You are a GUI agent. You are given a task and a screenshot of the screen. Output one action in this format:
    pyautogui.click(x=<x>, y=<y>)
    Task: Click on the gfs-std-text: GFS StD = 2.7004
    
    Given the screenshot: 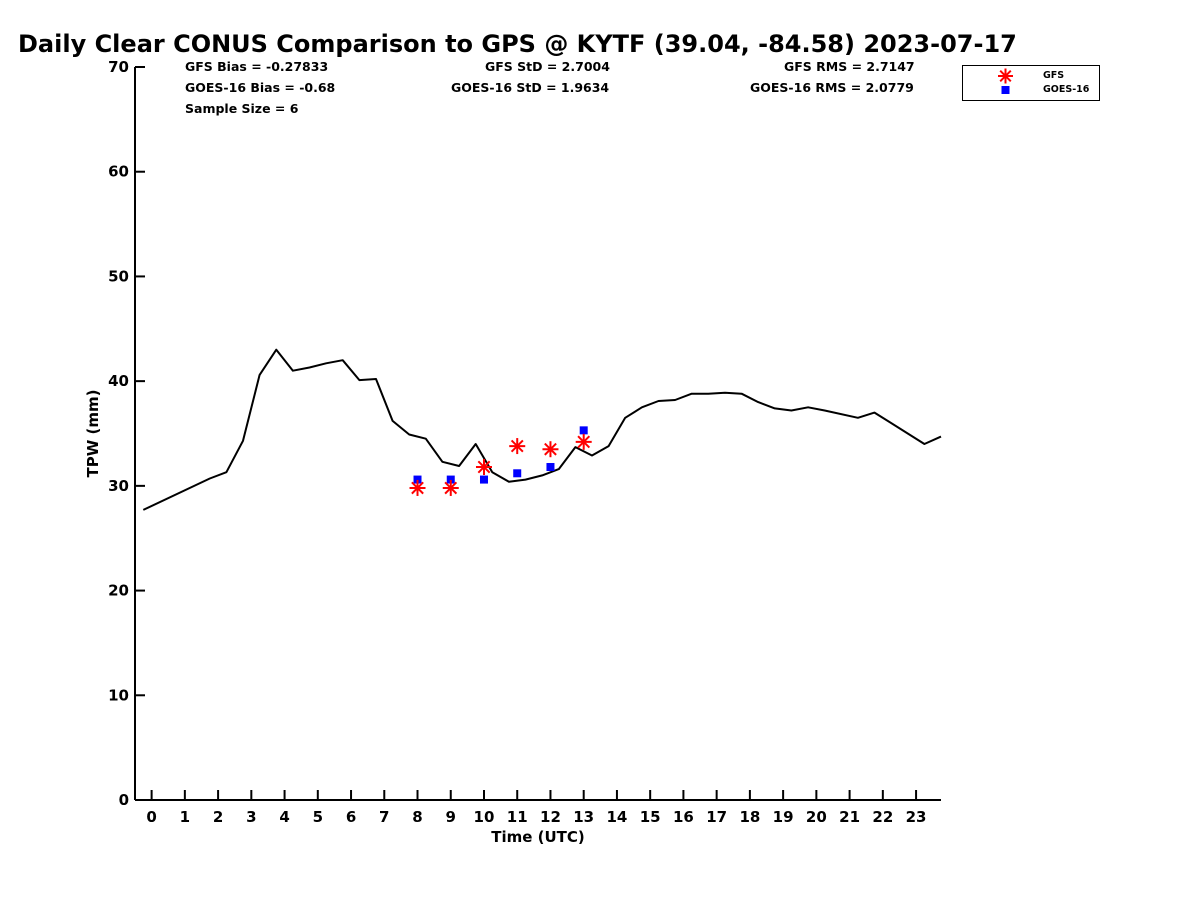 What is the action you would take?
    pyautogui.click(x=547, y=66)
    